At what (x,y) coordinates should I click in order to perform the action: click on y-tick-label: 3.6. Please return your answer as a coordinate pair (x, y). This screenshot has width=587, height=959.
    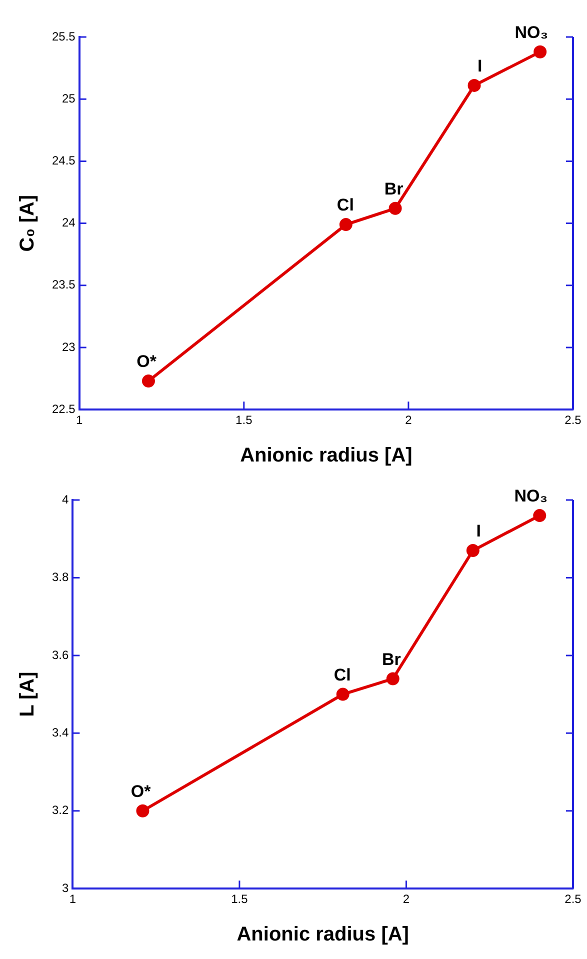
    Looking at the image, I should click on (60, 655).